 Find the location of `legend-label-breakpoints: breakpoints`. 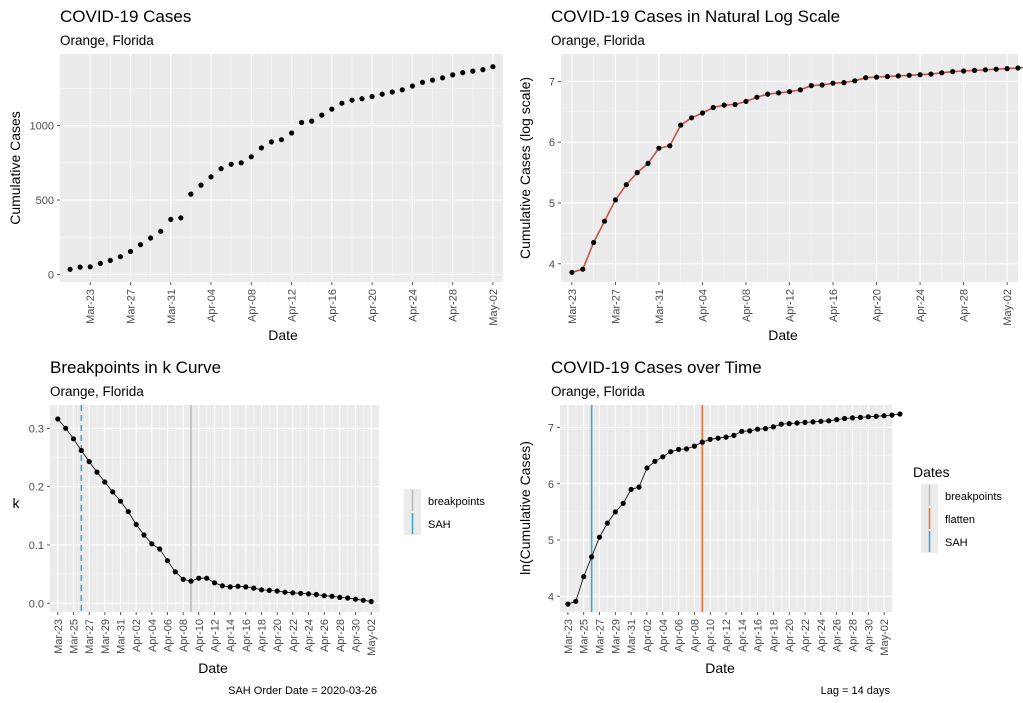

legend-label-breakpoints: breakpoints is located at coordinates (456, 502).